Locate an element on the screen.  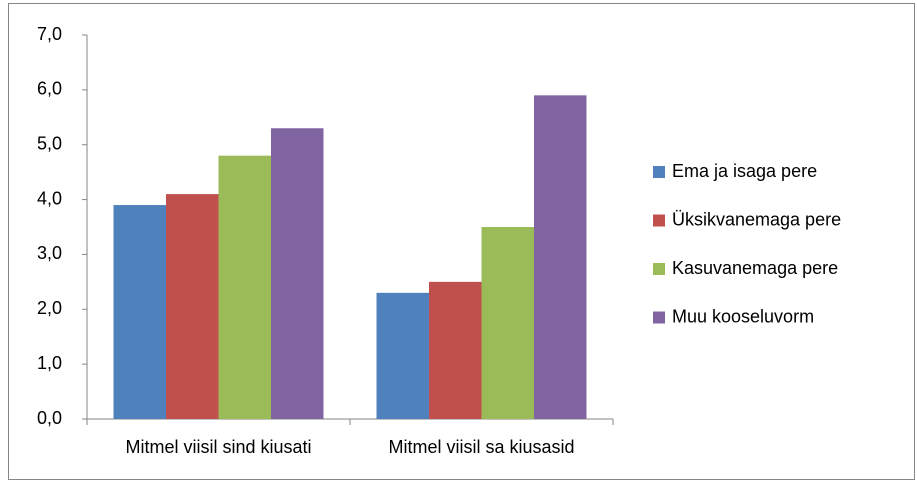
y-tick-label: 0,0 is located at coordinates (49, 418).